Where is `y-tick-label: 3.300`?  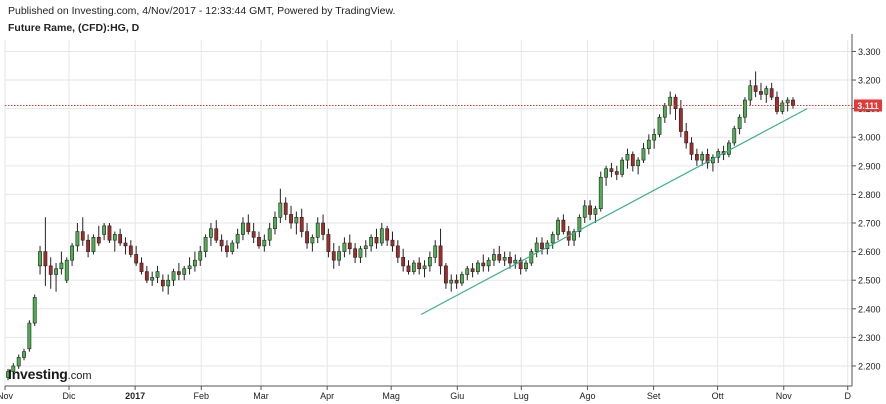 y-tick-label: 3.300 is located at coordinates (869, 52).